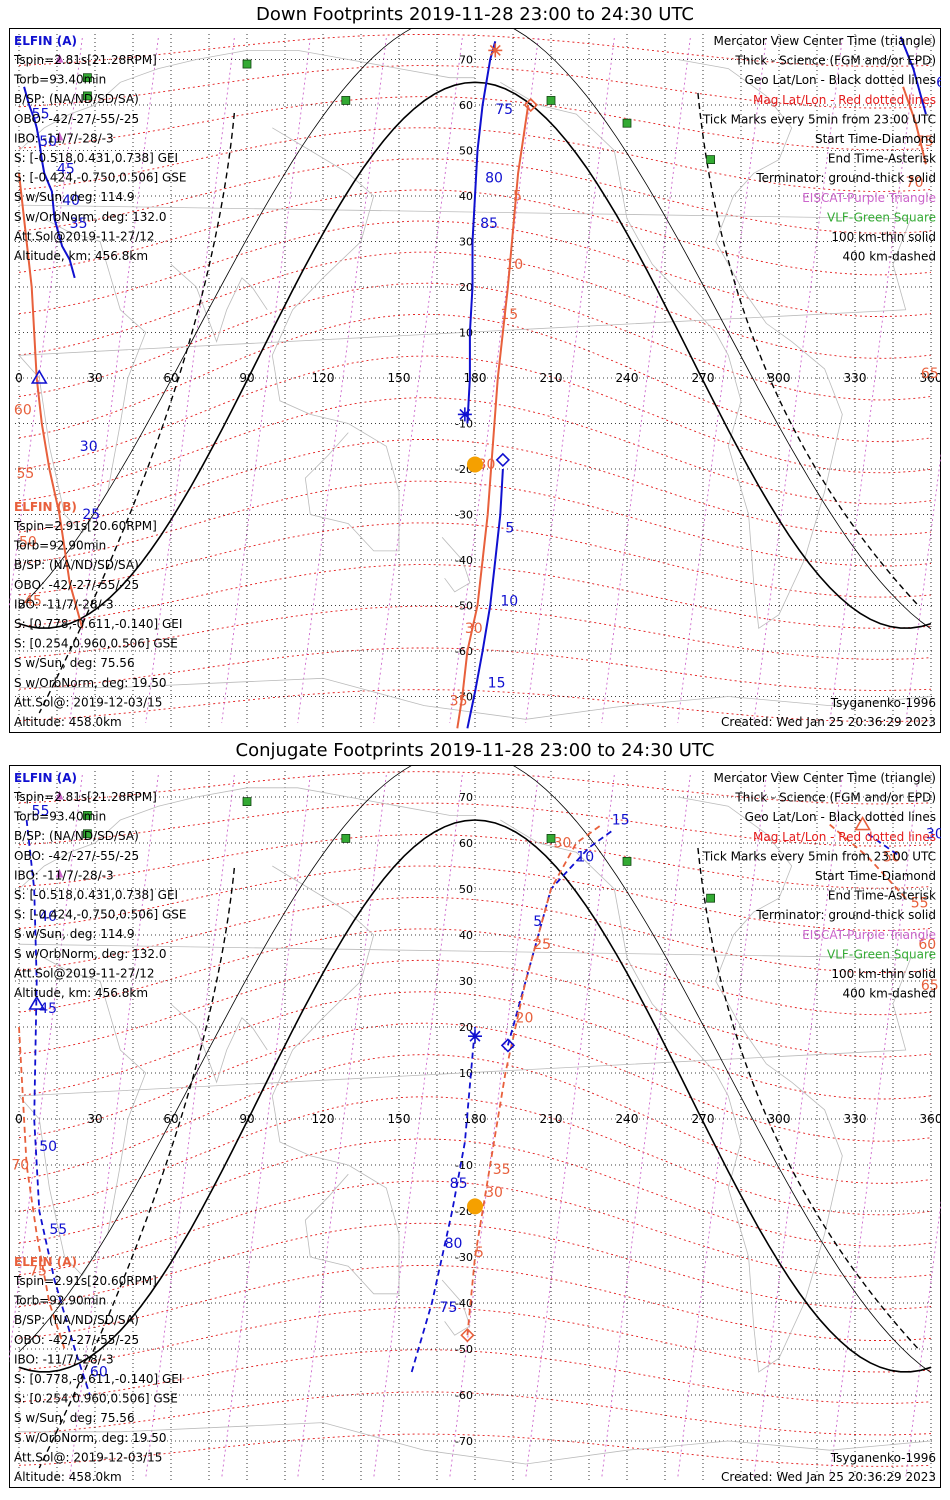  I want to click on lon-tick-label: 330, so click(855, 1119).